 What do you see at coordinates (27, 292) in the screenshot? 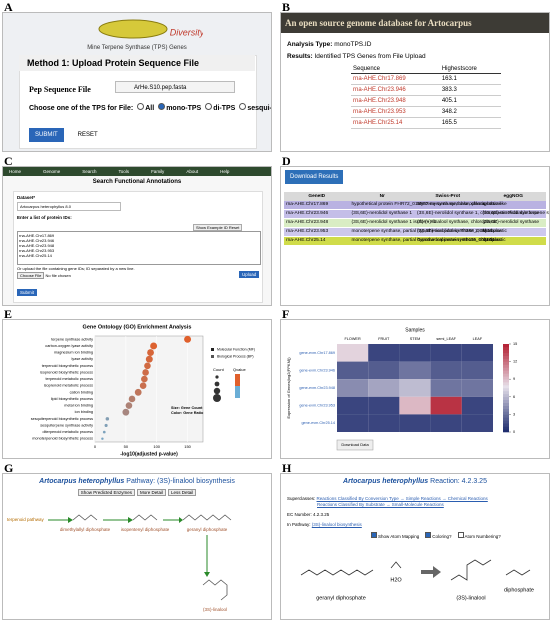
I see `submit-button: Submit` at bounding box center [27, 292].